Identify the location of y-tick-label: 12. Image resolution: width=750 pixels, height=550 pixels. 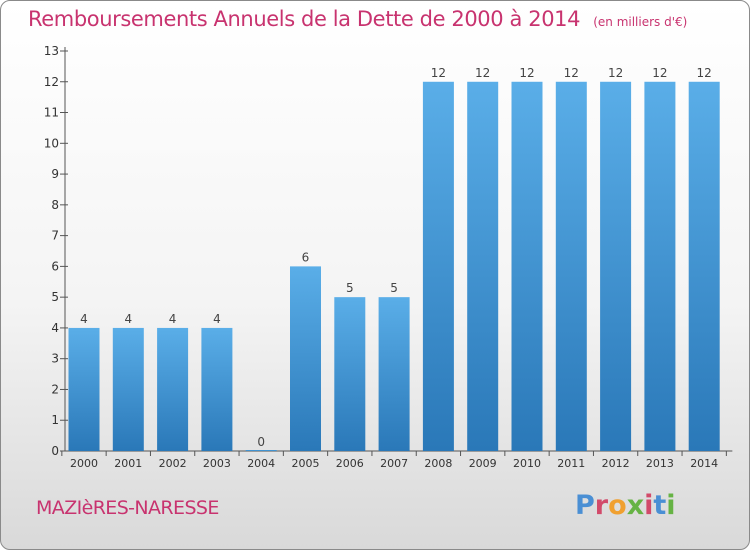
(51, 82).